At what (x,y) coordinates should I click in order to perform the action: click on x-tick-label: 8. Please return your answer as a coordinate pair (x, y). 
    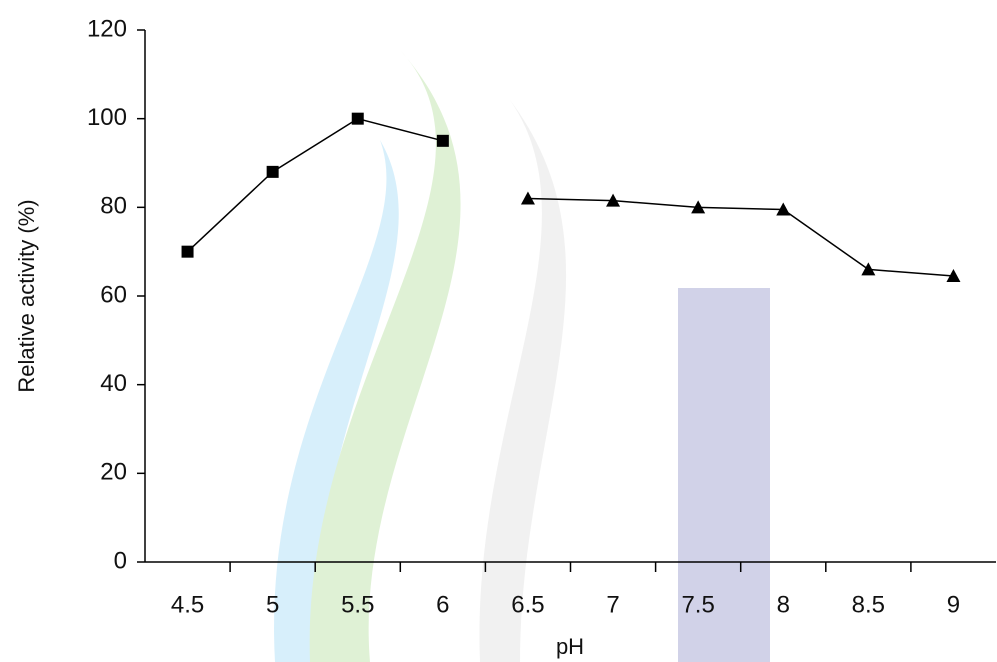
    Looking at the image, I should click on (783, 604).